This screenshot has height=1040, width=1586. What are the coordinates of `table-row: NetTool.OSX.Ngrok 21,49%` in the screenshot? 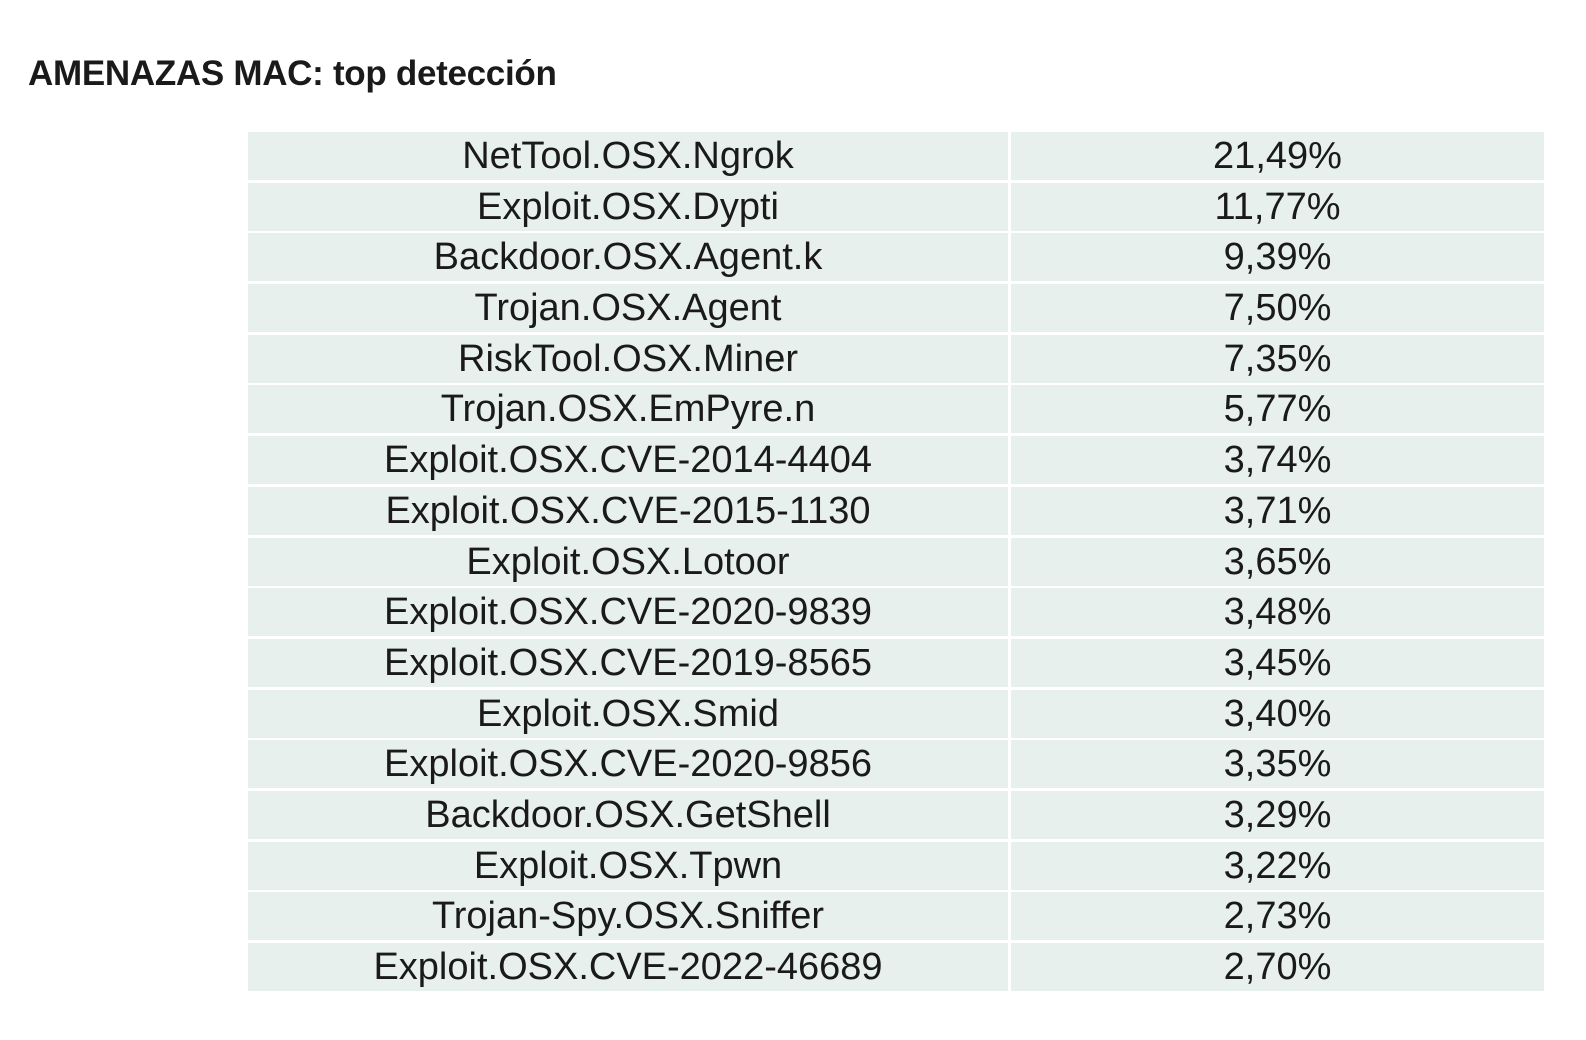 It's located at (896, 156).